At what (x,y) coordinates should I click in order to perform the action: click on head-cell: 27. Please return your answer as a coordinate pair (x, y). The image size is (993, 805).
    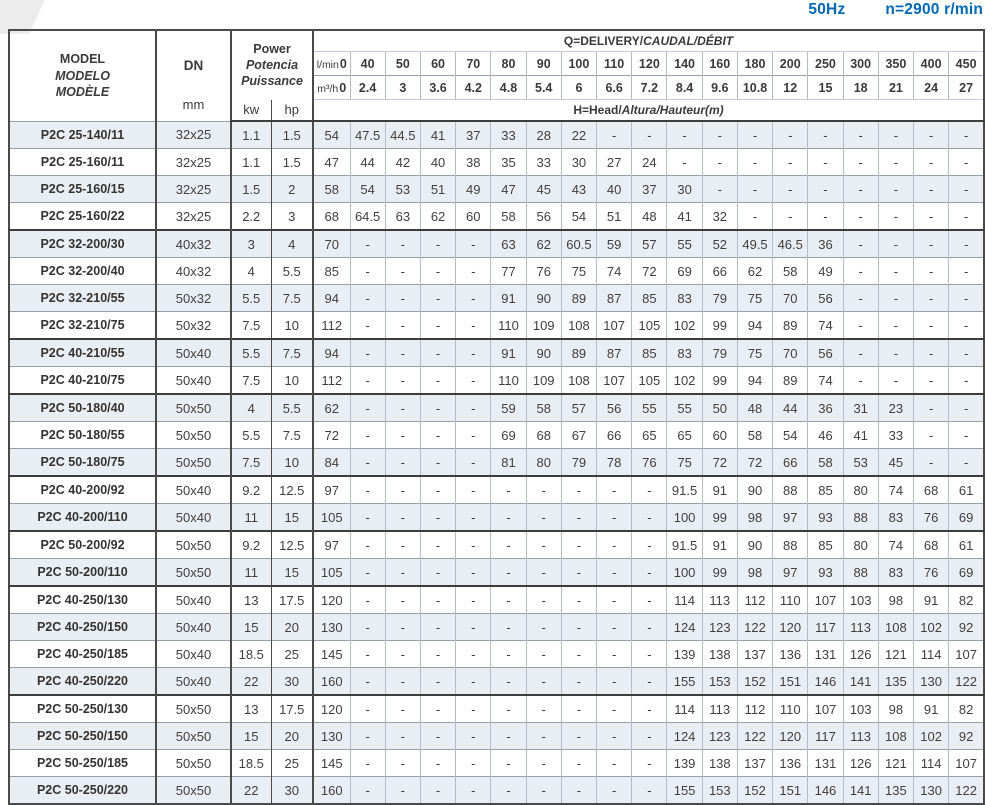
    Looking at the image, I should click on (614, 162).